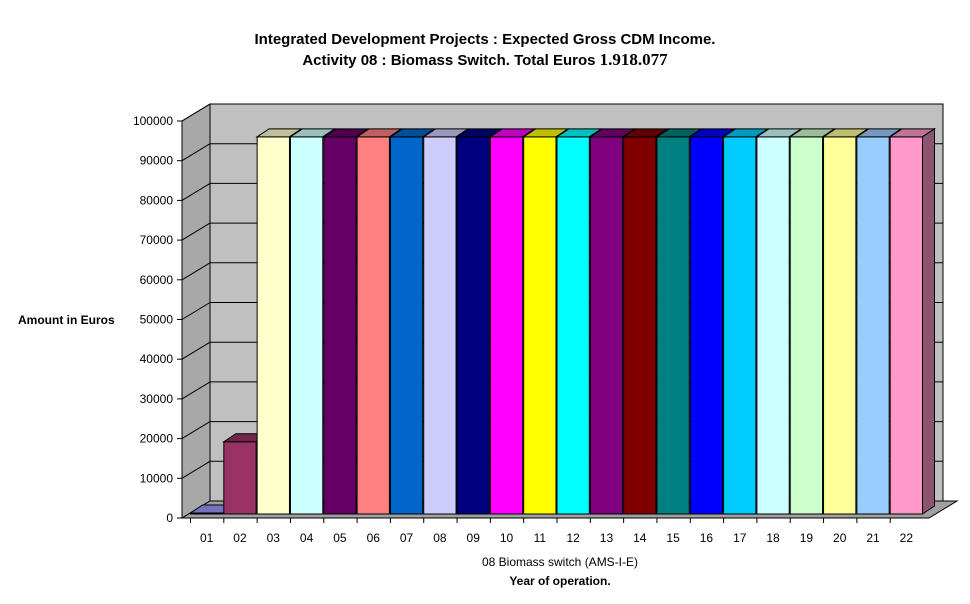  I want to click on x-tick-label: 10, so click(507, 538).